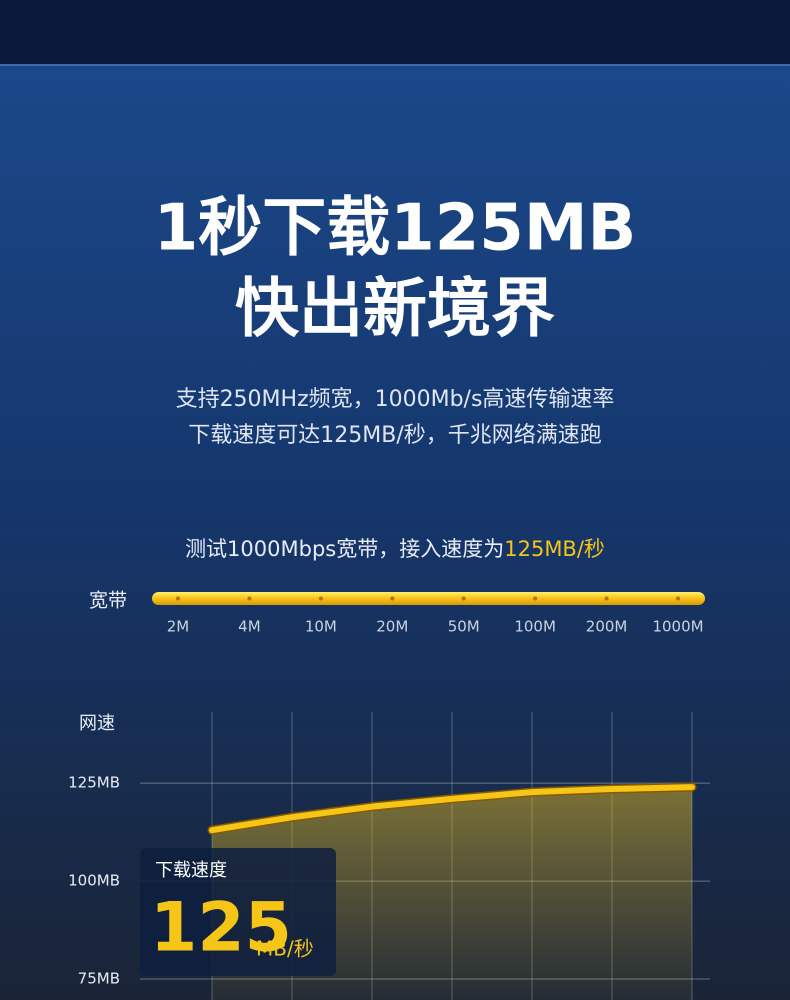 Image resolution: width=790 pixels, height=1000 pixels. What do you see at coordinates (394, 435) in the screenshot?
I see `subtitle: 下载速度可达125MB/秒，千兆网络满速跑` at bounding box center [394, 435].